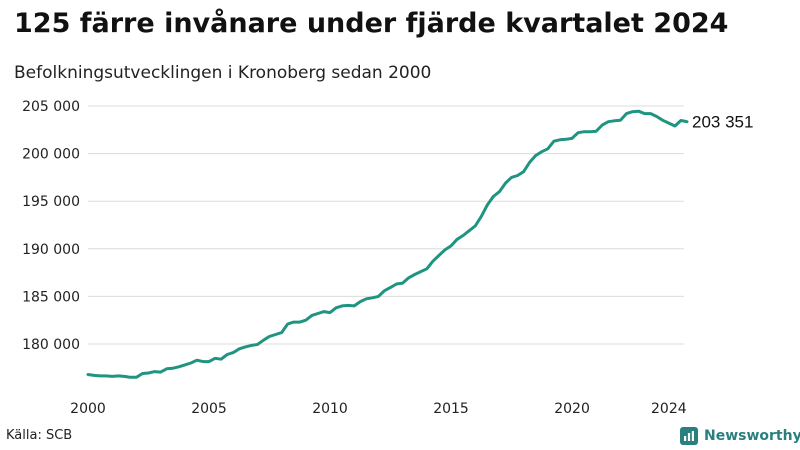 The image size is (800, 450). Describe the element at coordinates (51, 345) in the screenshot. I see `y-tick-label: 180 000` at that location.